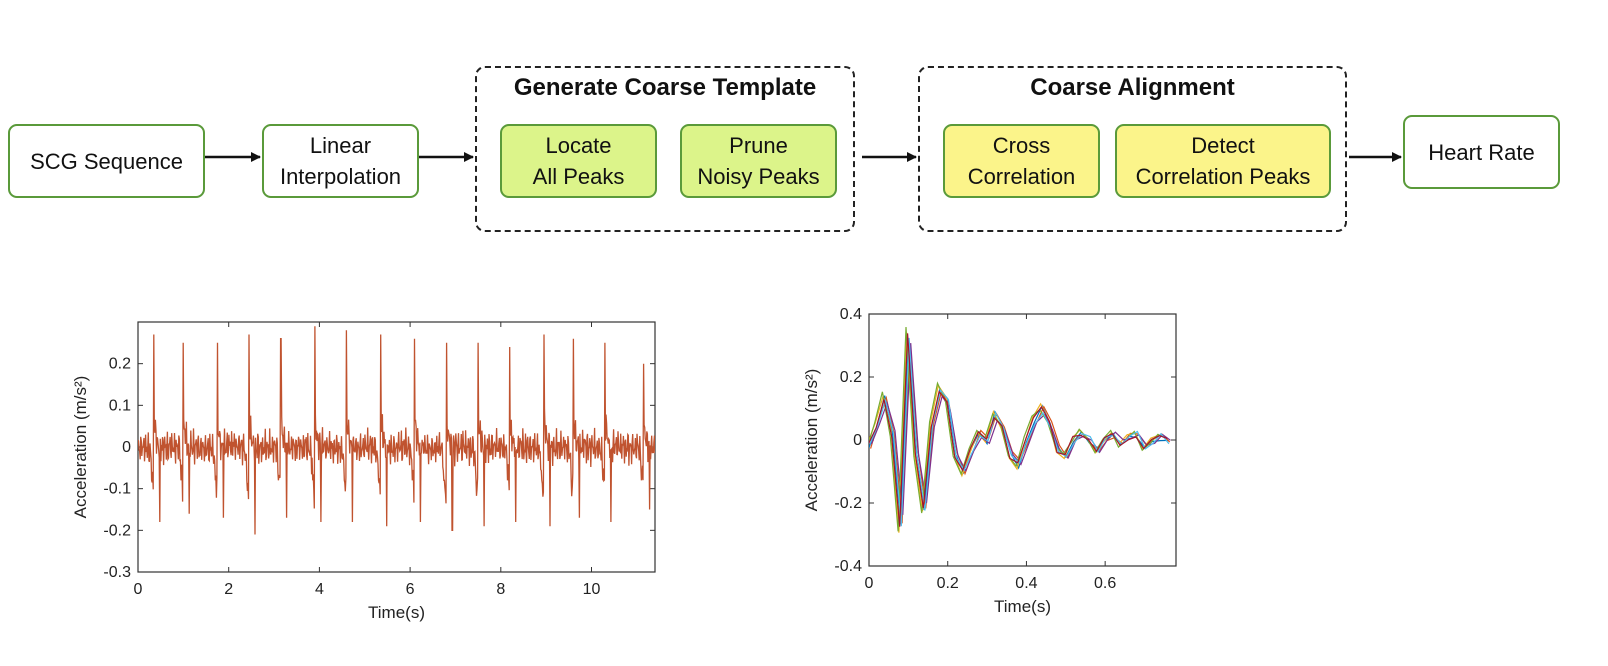 This screenshot has height=666, width=1608. What do you see at coordinates (340, 145) in the screenshot?
I see `linear-interpolation-line1: Linear` at bounding box center [340, 145].